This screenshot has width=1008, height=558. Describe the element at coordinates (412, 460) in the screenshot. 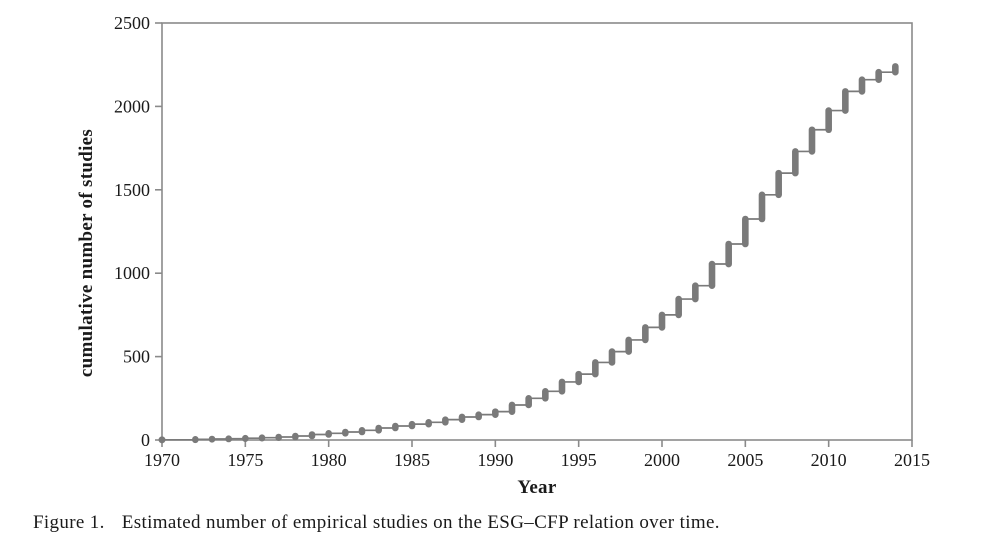

I see `x-tick-label: 1985` at that location.